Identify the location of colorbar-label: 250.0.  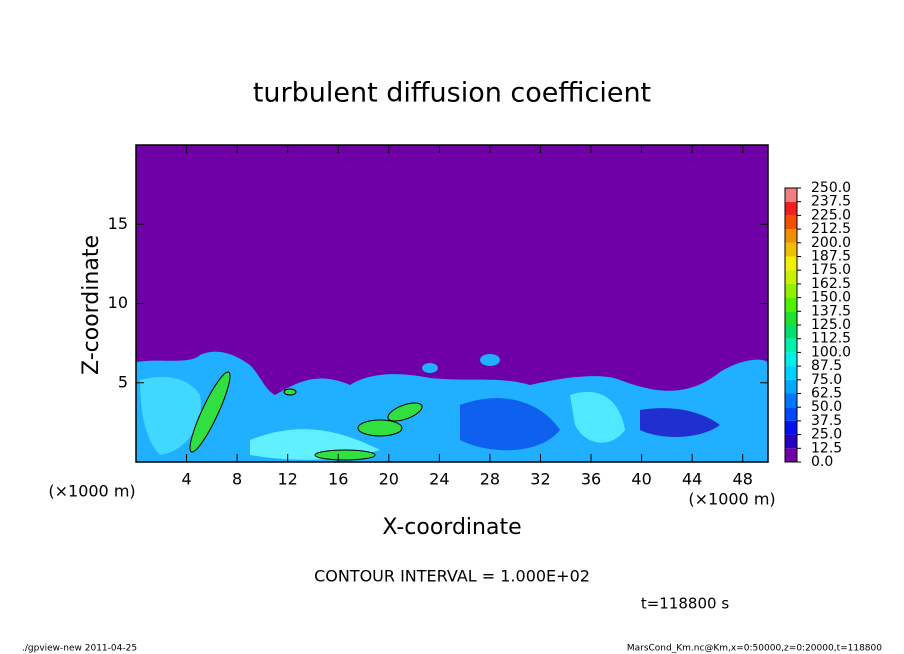
(831, 188).